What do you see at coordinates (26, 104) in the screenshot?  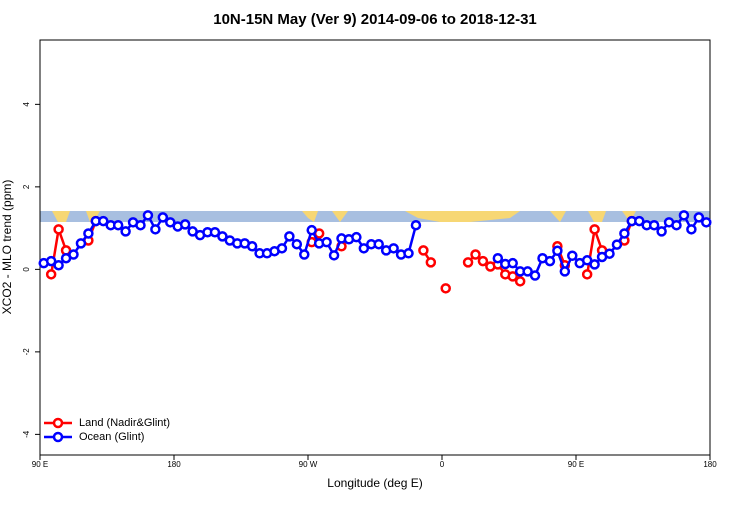 I see `y-tick-label: 4` at bounding box center [26, 104].